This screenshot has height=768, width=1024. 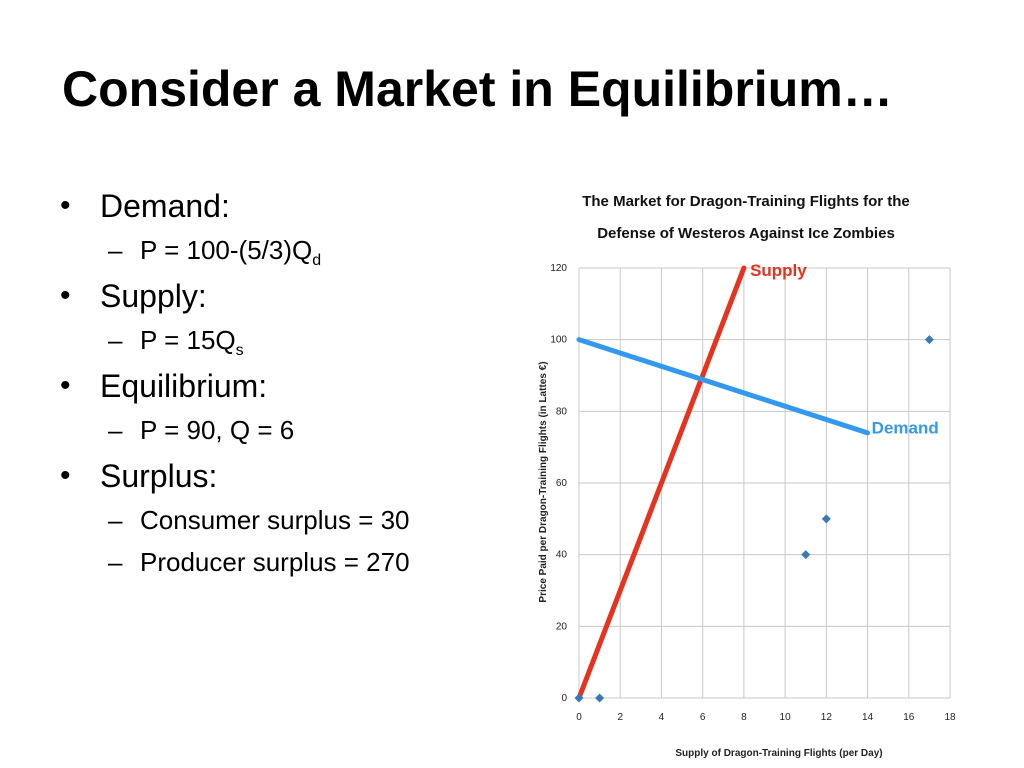 I want to click on x-tick-label: 16, so click(x=909, y=717).